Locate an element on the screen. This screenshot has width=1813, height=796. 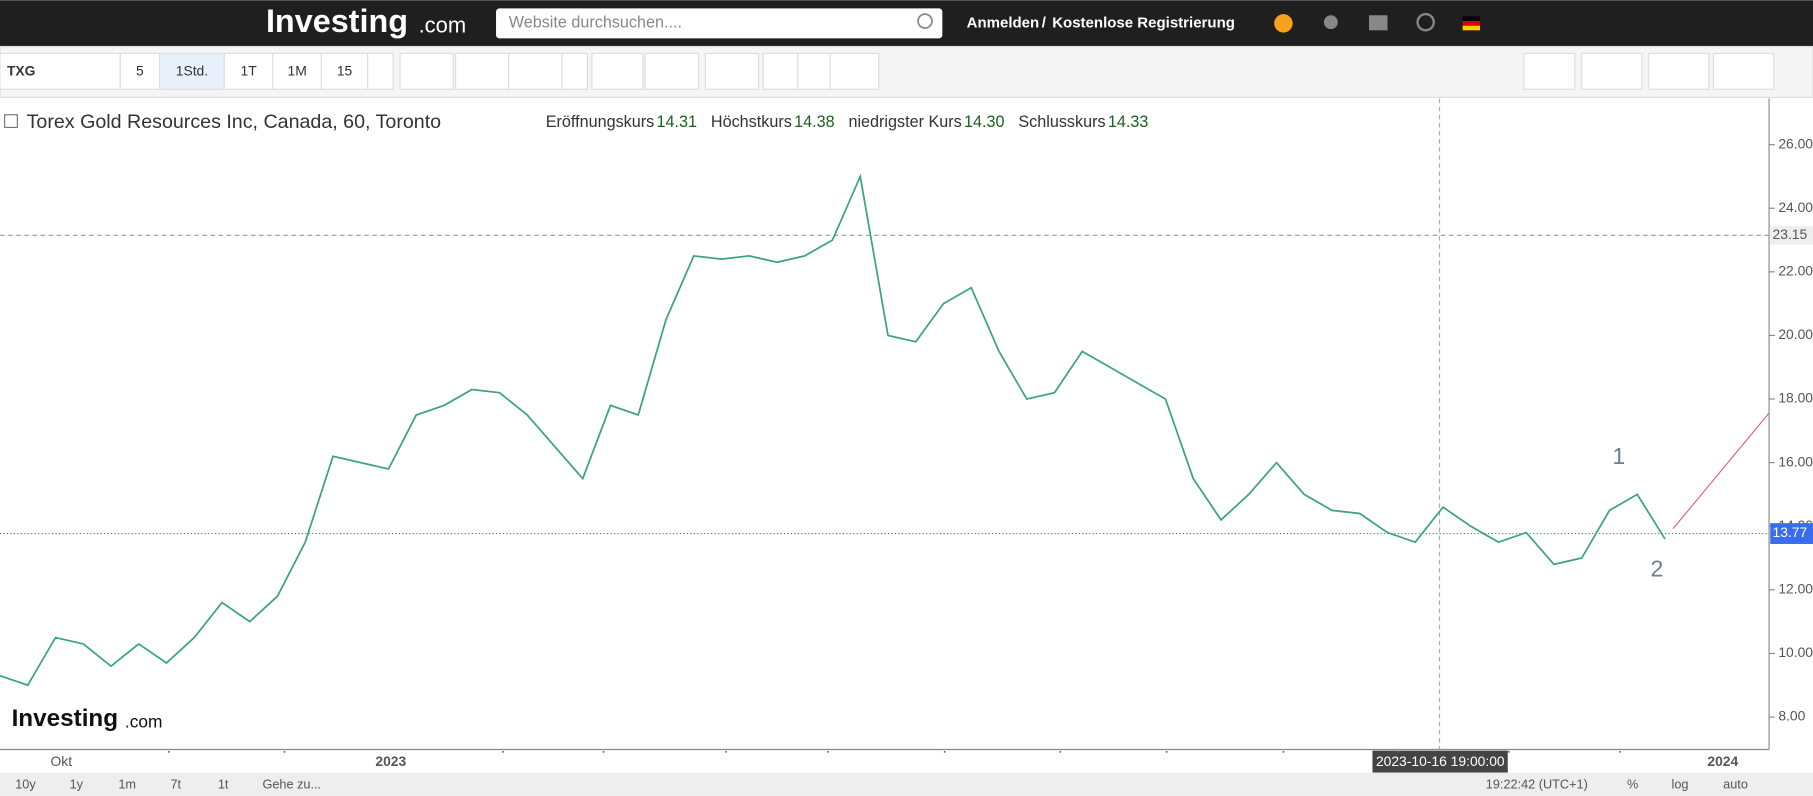
price-label: 13.77 is located at coordinates (1790, 532).